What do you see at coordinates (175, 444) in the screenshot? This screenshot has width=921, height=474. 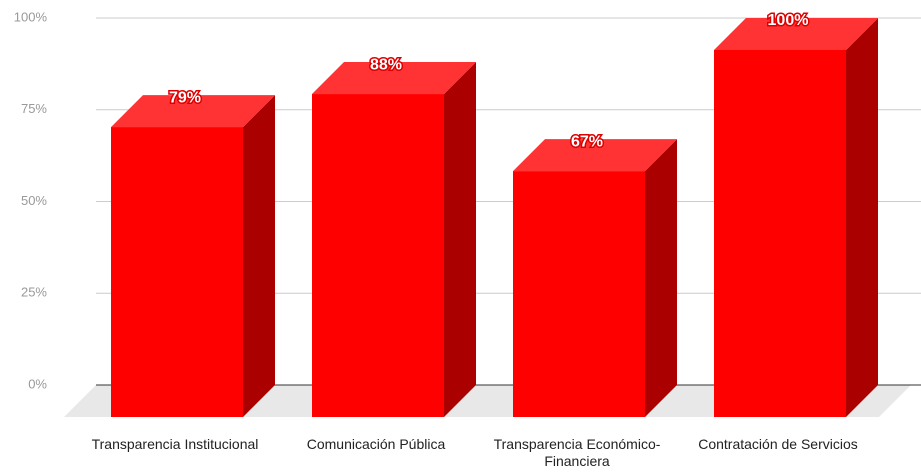 I see `x-tick-label: Transparencia Institucional` at bounding box center [175, 444].